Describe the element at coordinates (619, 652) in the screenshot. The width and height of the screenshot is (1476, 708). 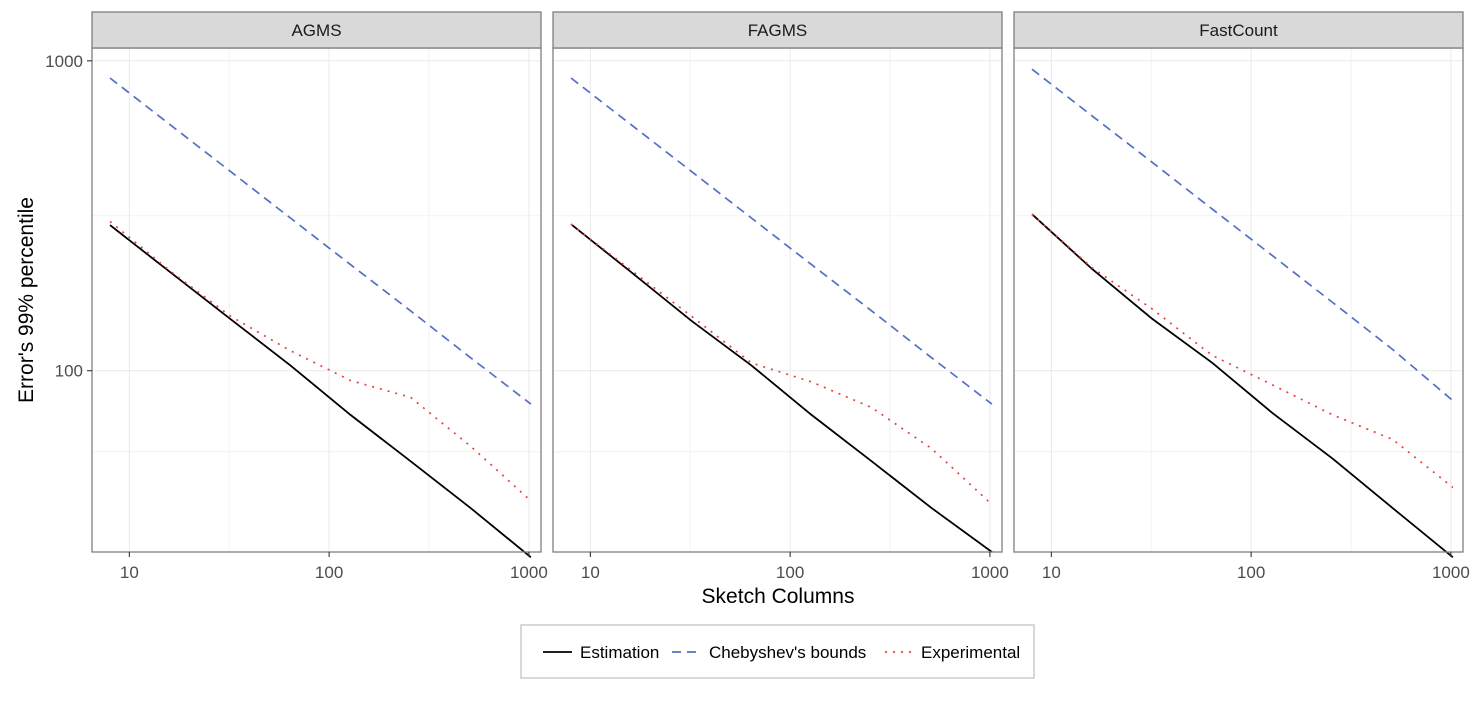
I see `legend-label: Estimation` at that location.